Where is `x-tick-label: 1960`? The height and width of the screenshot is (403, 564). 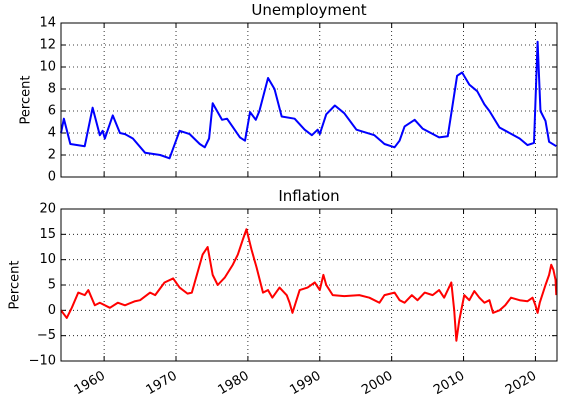 x-tick-label: 1960 is located at coordinates (90, 384).